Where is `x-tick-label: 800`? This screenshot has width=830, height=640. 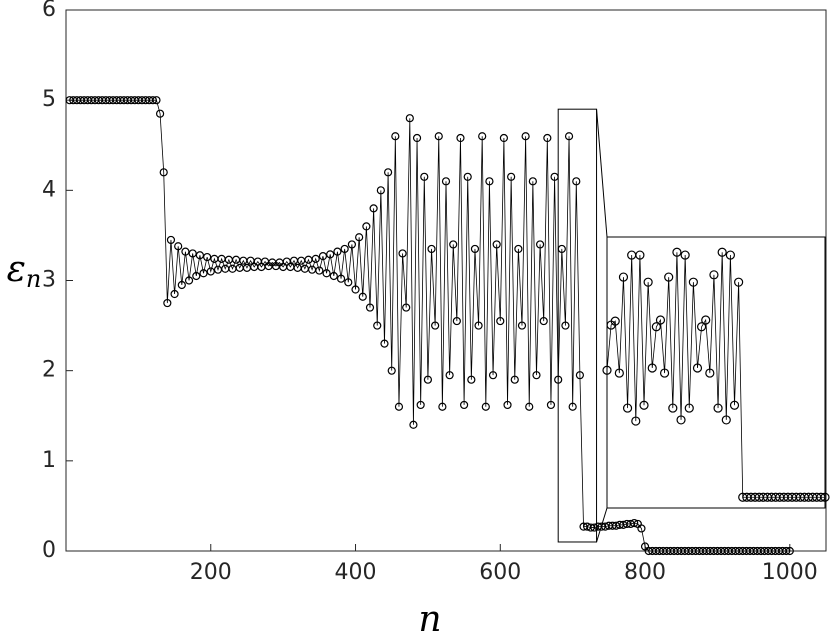
x-tick-label: 800 is located at coordinates (645, 572).